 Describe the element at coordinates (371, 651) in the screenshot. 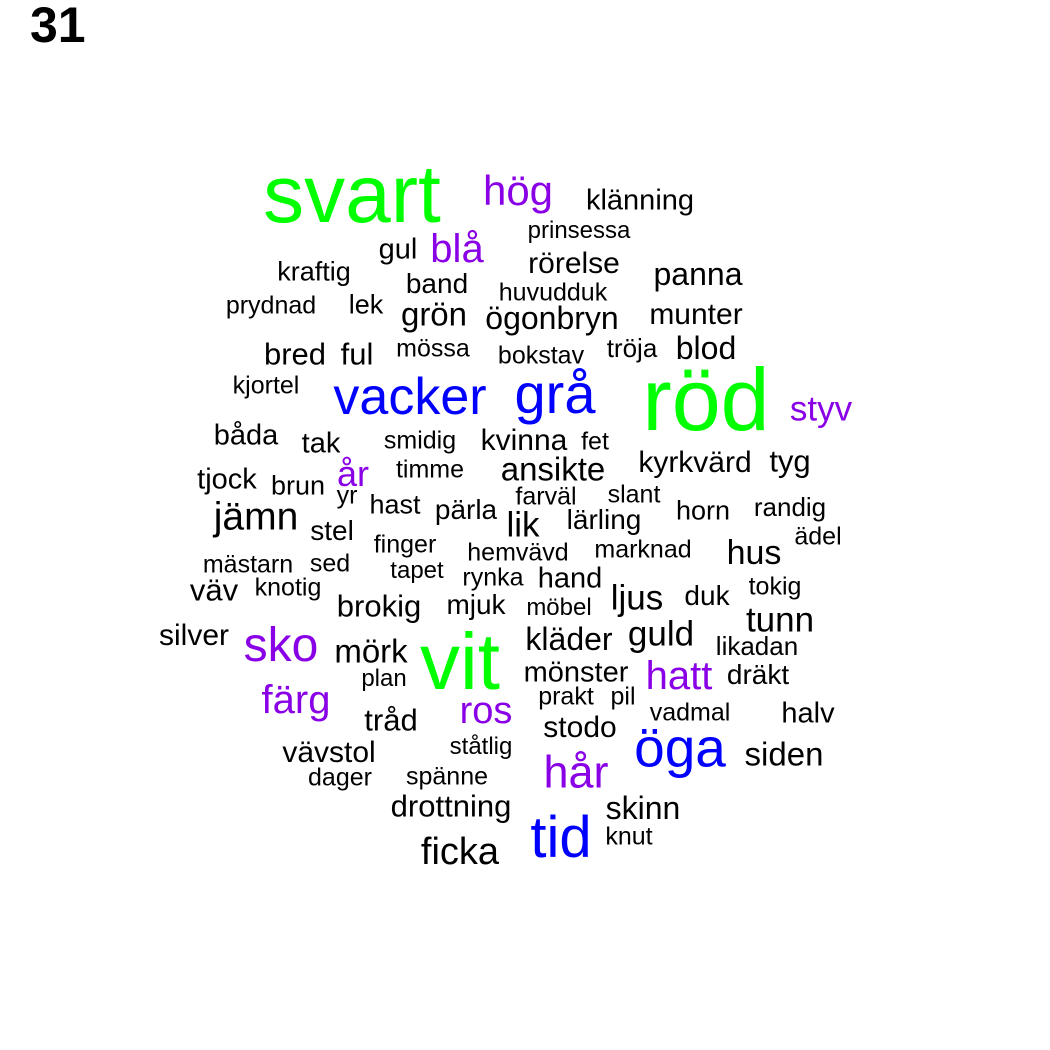

I see `word-mork: mörk` at that location.